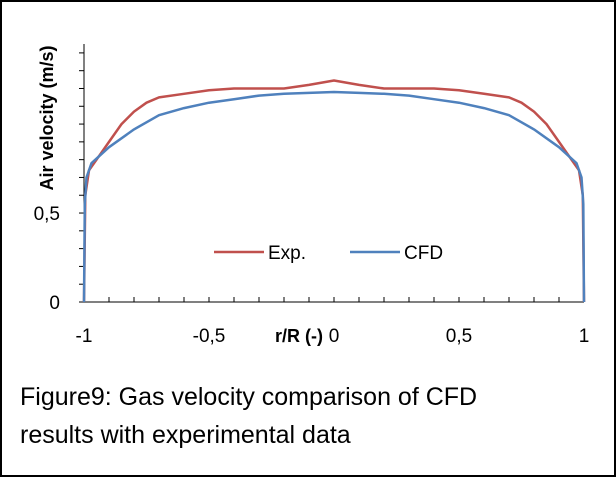  Describe the element at coordinates (54, 303) in the screenshot. I see `y-tick-label: 0` at that location.